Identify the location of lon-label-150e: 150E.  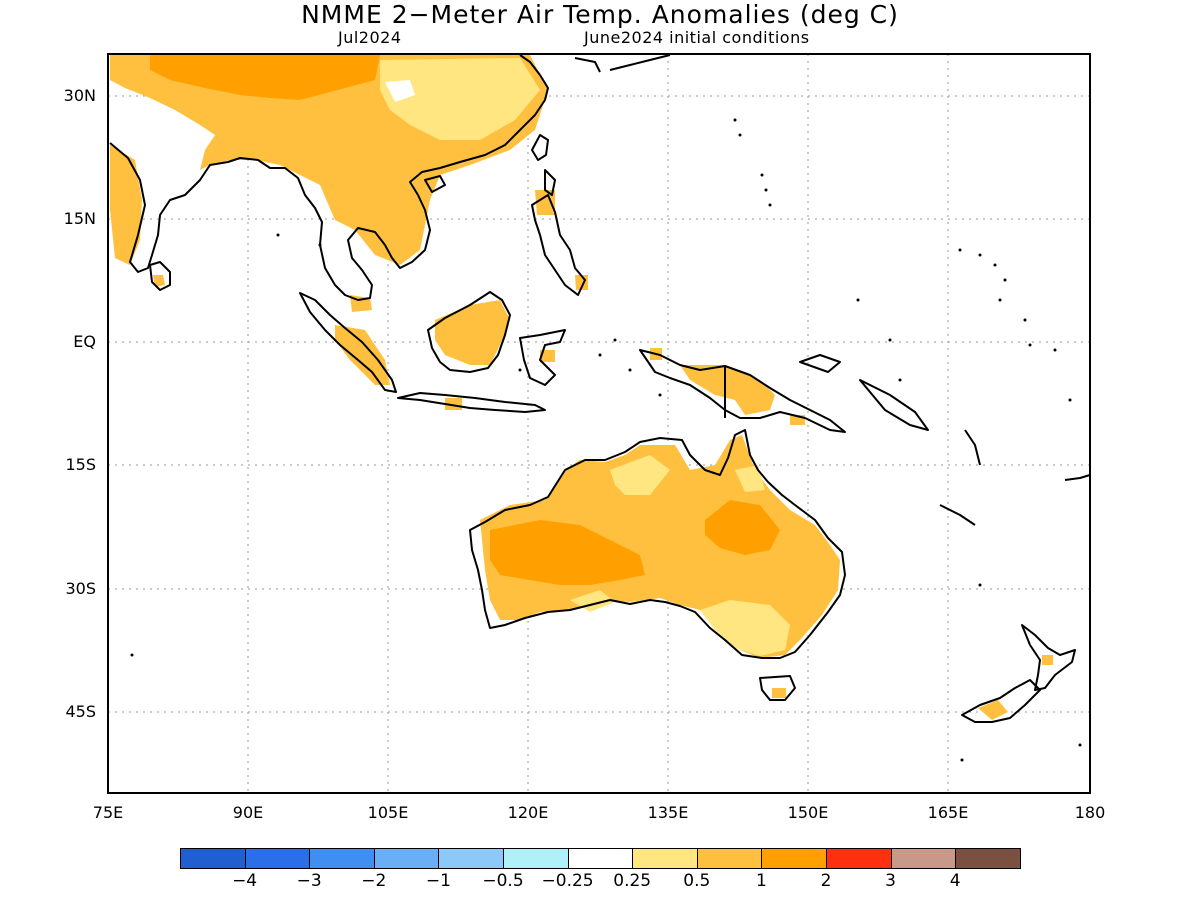
(808, 812).